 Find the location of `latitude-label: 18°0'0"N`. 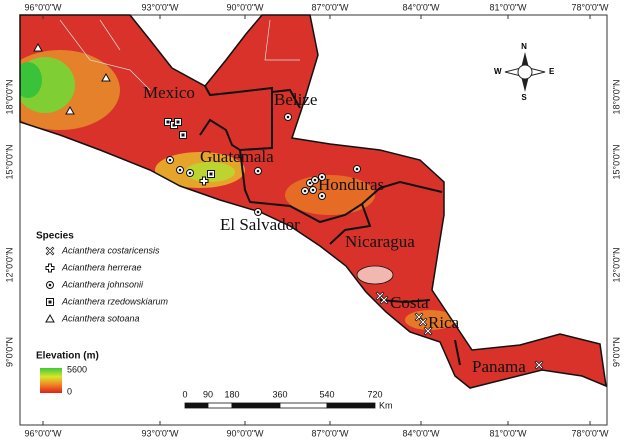

latitude-label: 18°0'0"N is located at coordinates (9, 96).